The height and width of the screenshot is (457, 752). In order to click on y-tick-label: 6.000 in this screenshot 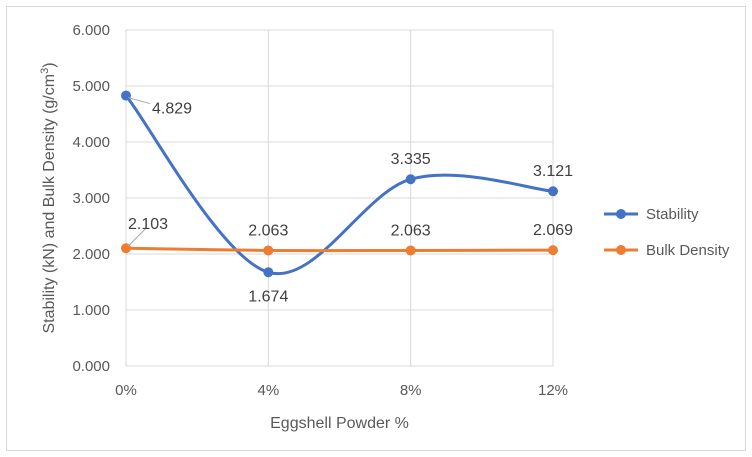, I will do `click(91, 30)`.